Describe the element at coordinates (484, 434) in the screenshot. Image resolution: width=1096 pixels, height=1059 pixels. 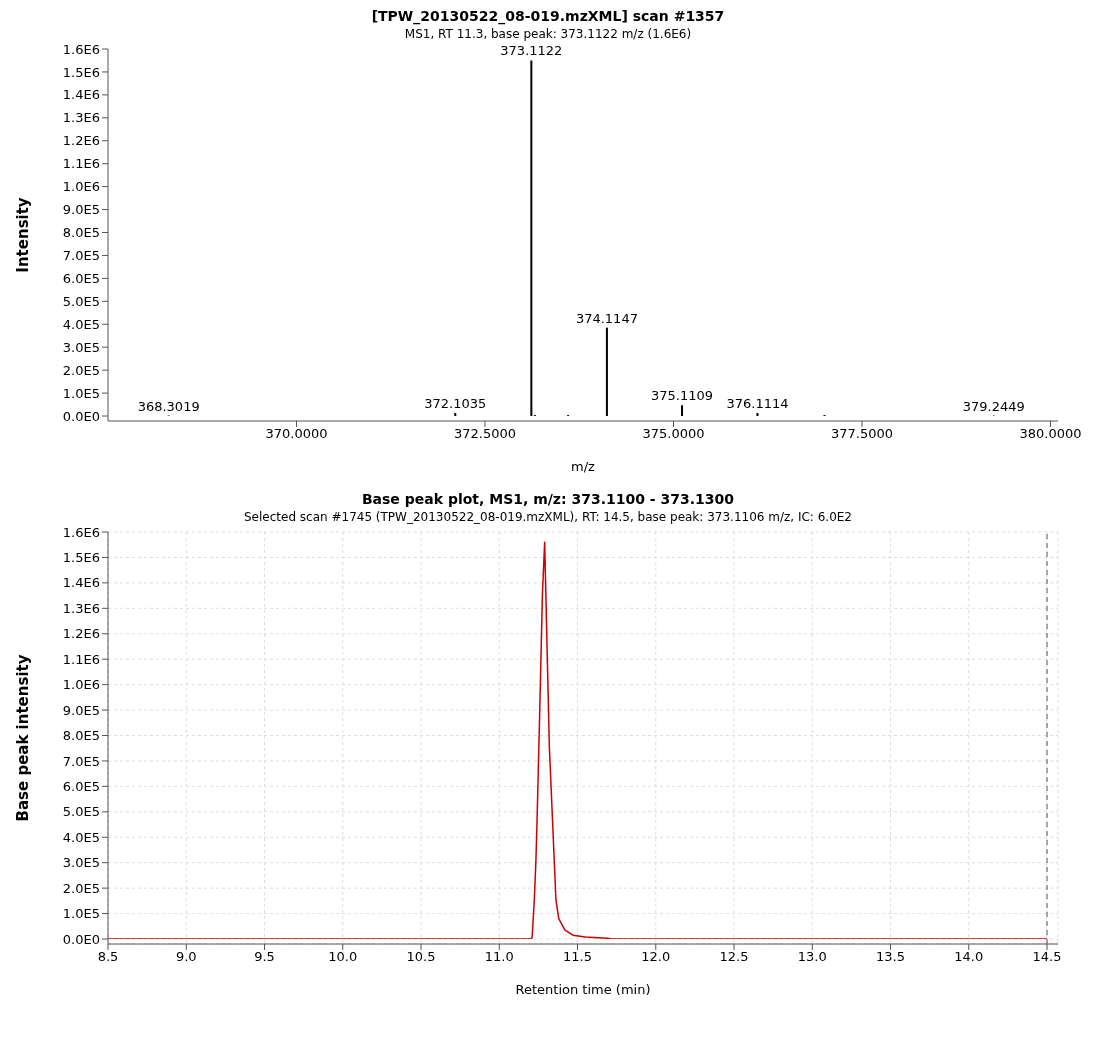
I see `x-tick-label: 372.5000` at that location.